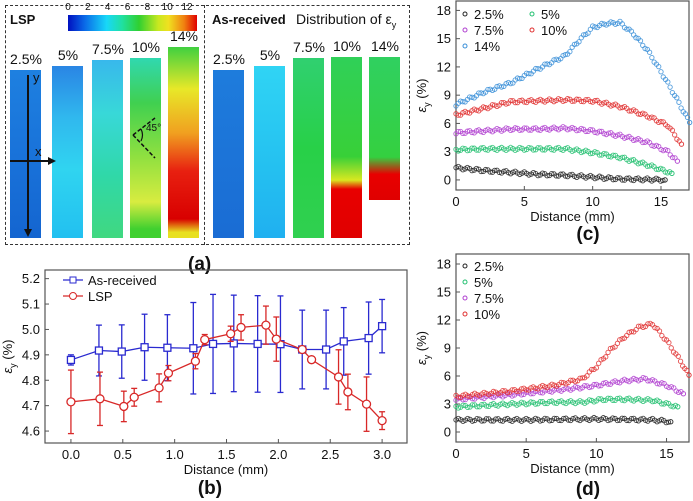 The width and height of the screenshot is (693, 501). Describe the element at coordinates (88, 7) in the screenshot. I see `colorbar-tick: 2` at that location.